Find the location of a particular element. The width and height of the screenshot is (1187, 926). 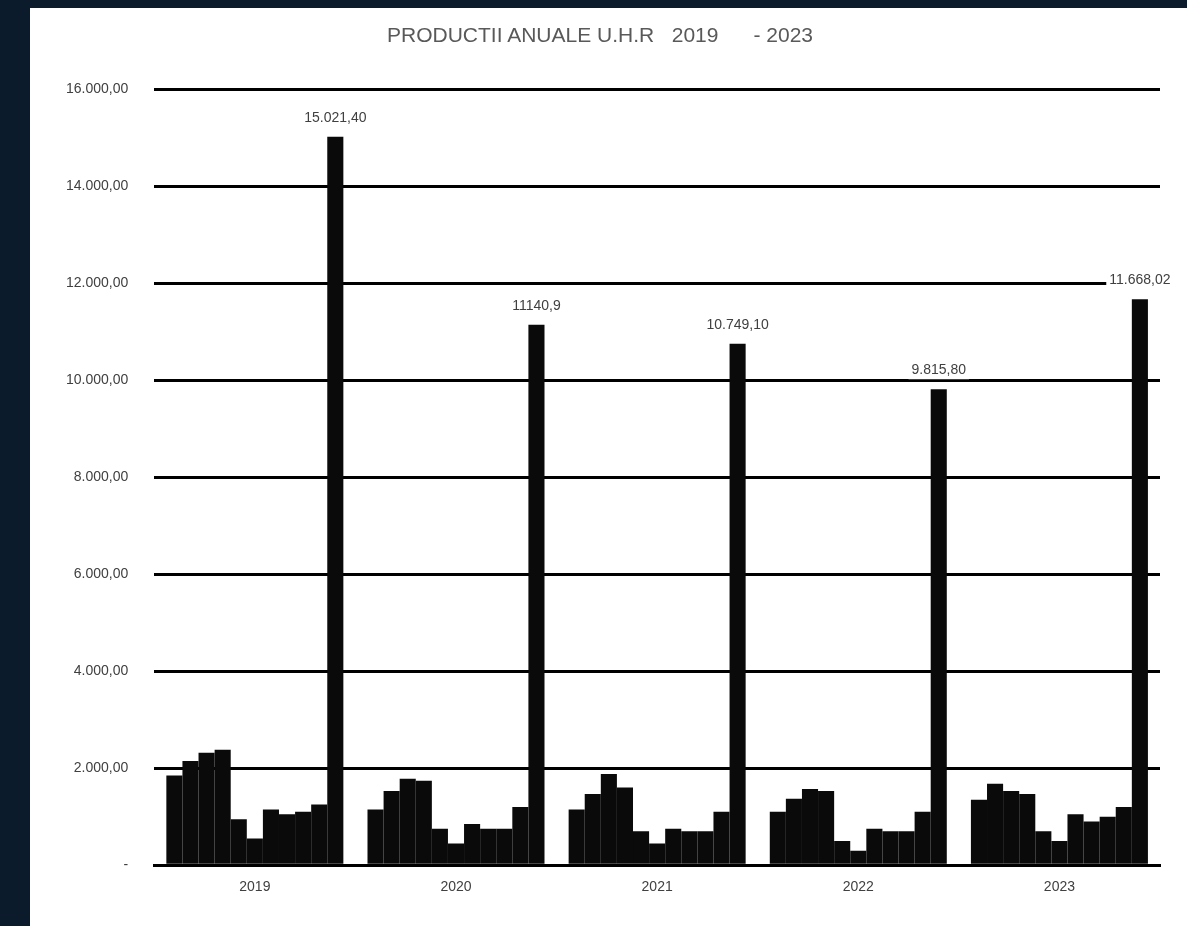

data-label: 11140,9 is located at coordinates (536, 304).